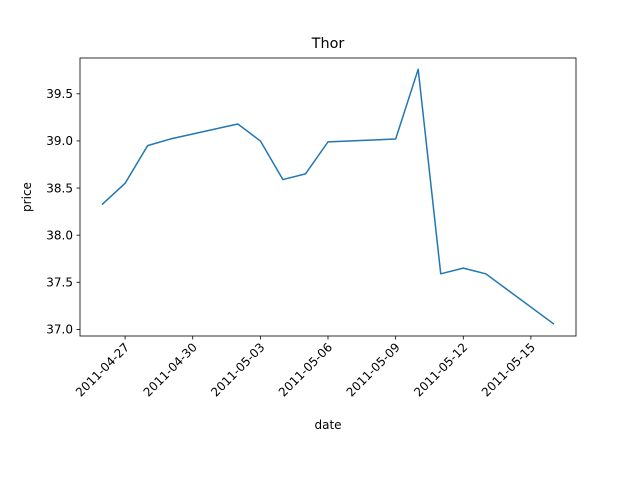 The height and width of the screenshot is (480, 640). What do you see at coordinates (170, 369) in the screenshot?
I see `x-tick-label: 2011-04-30` at bounding box center [170, 369].